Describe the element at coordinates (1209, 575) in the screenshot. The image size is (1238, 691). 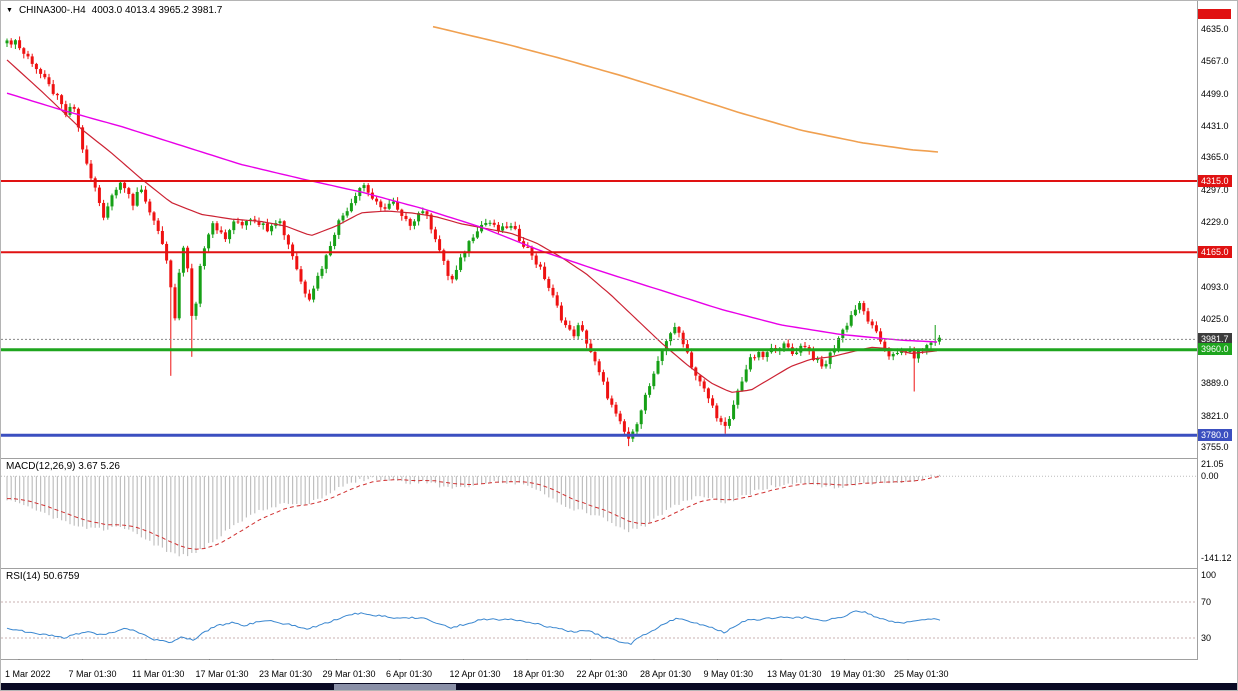
I see `rsi-axis-label: 100` at that location.